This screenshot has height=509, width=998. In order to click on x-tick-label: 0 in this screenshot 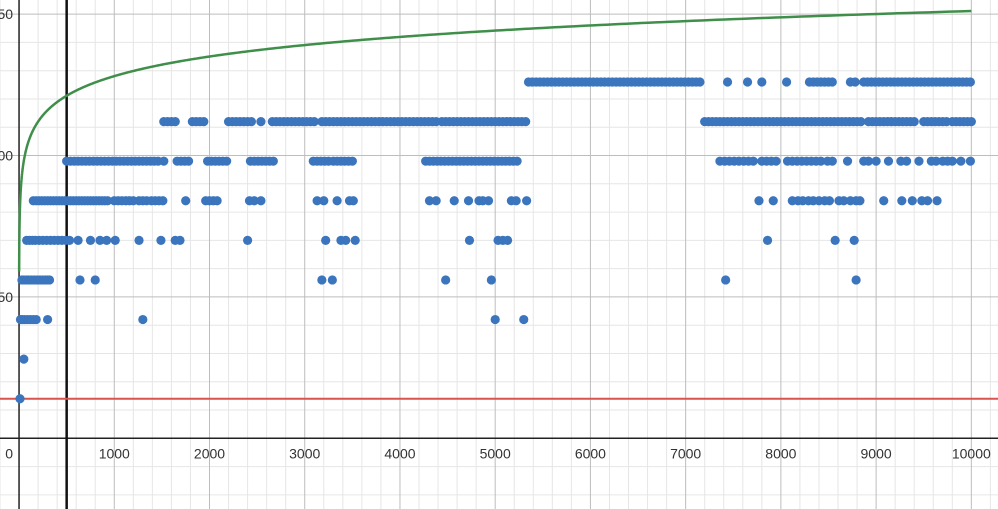, I will do `click(9, 453)`.